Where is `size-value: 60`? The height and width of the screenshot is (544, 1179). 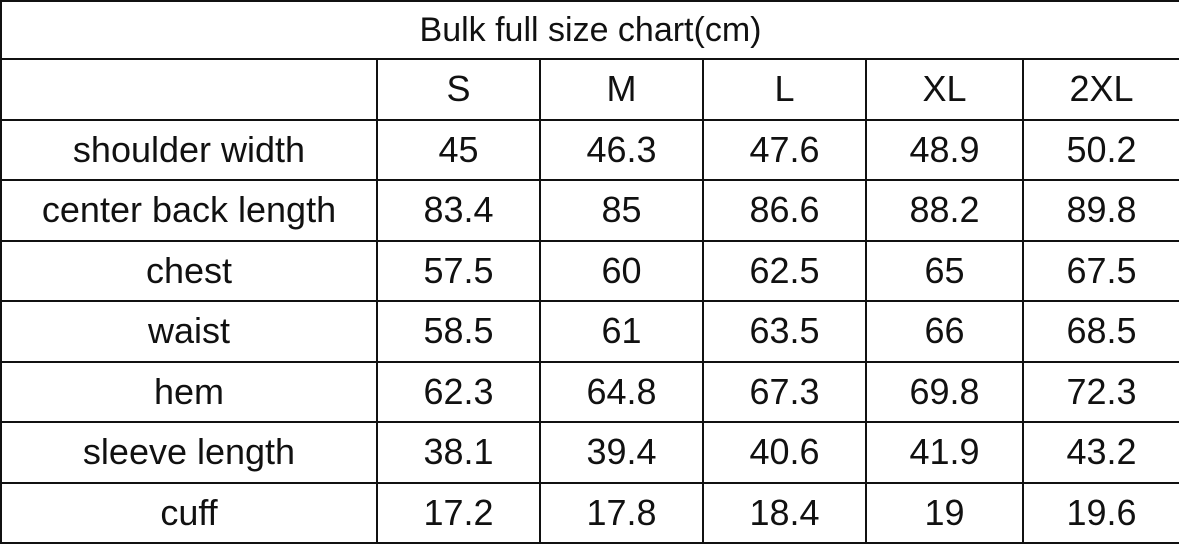 size-value: 60 is located at coordinates (621, 270).